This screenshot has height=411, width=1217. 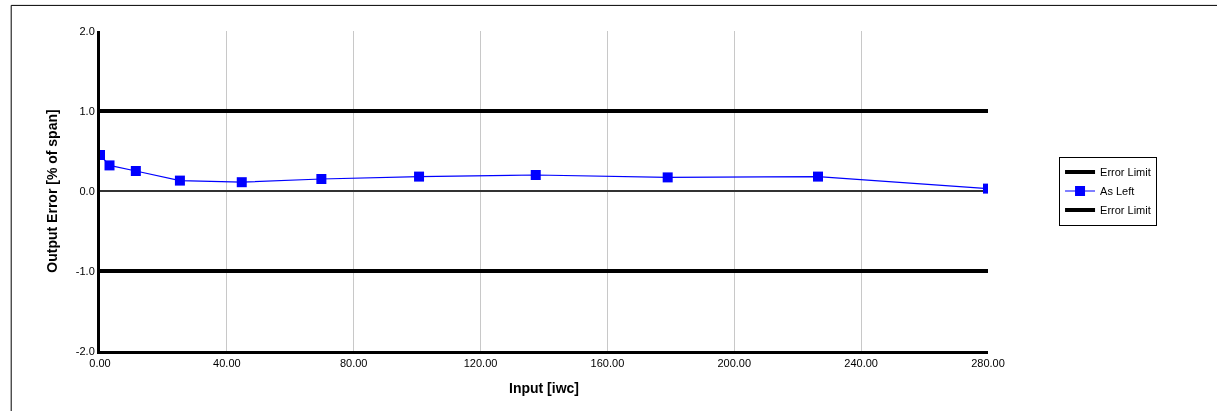 What do you see at coordinates (87, 110) in the screenshot?
I see `y-tick-label: 1.0` at bounding box center [87, 110].